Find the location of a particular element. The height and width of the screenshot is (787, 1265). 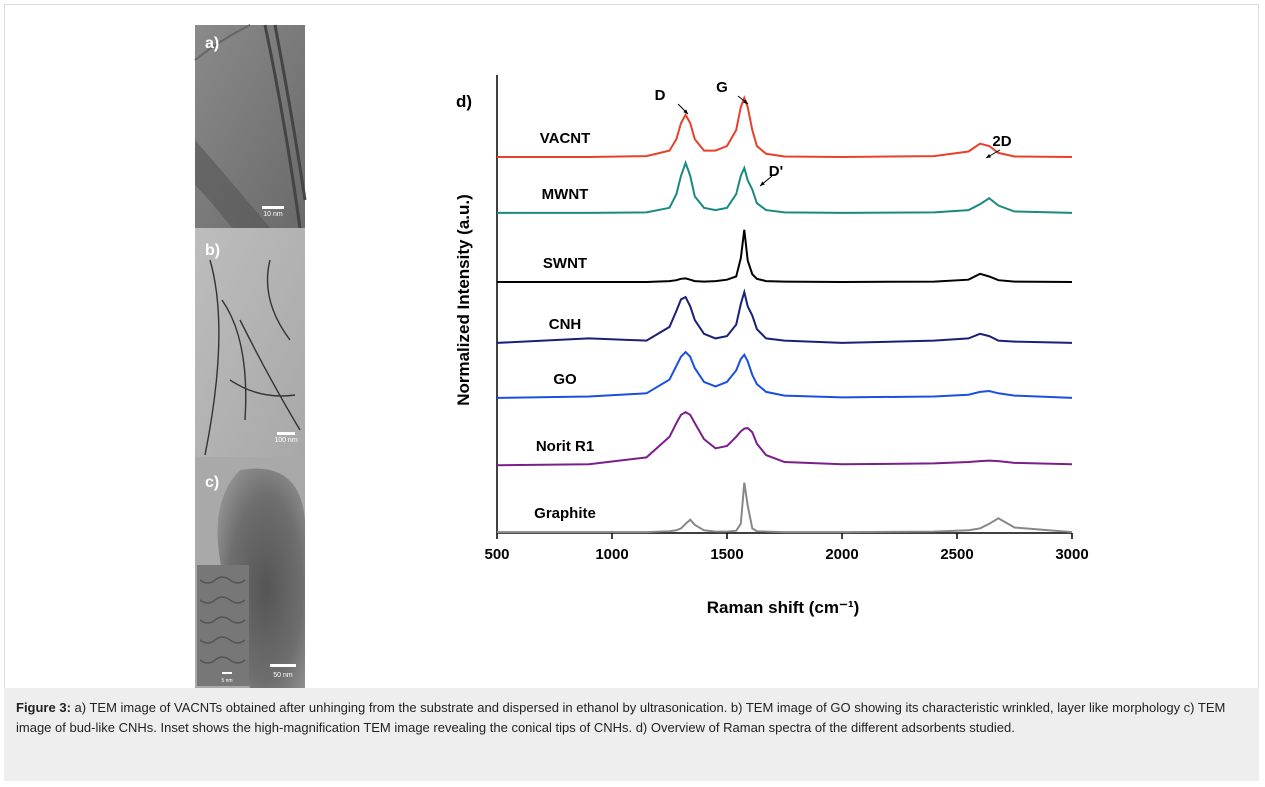

scale-bar-label: 10 nm is located at coordinates (273, 214).